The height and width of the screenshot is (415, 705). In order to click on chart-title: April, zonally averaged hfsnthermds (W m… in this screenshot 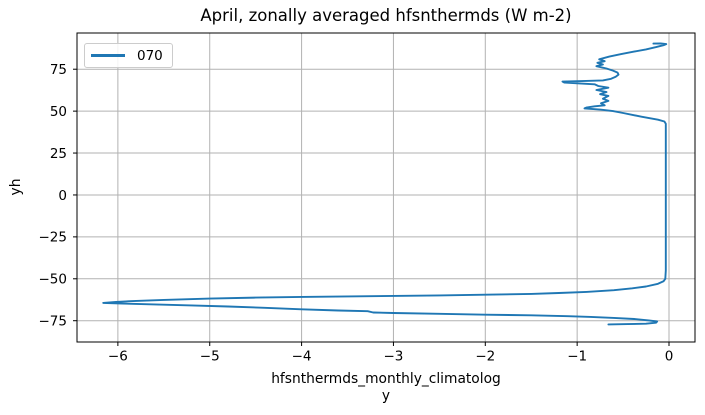, I will do `click(386, 15)`.